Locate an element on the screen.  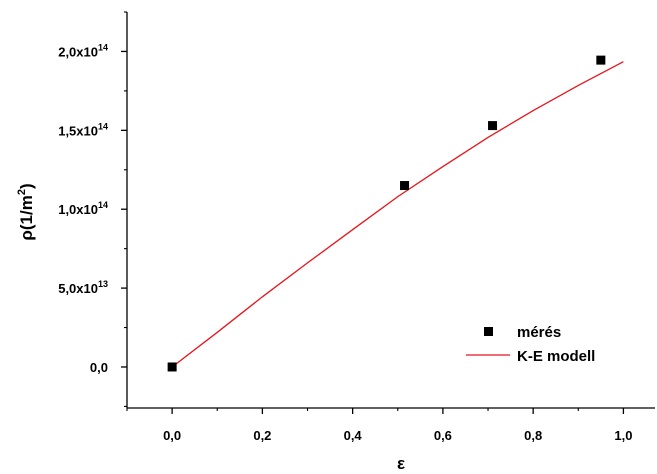
x-tick-label-4: 0,8 is located at coordinates (533, 435).